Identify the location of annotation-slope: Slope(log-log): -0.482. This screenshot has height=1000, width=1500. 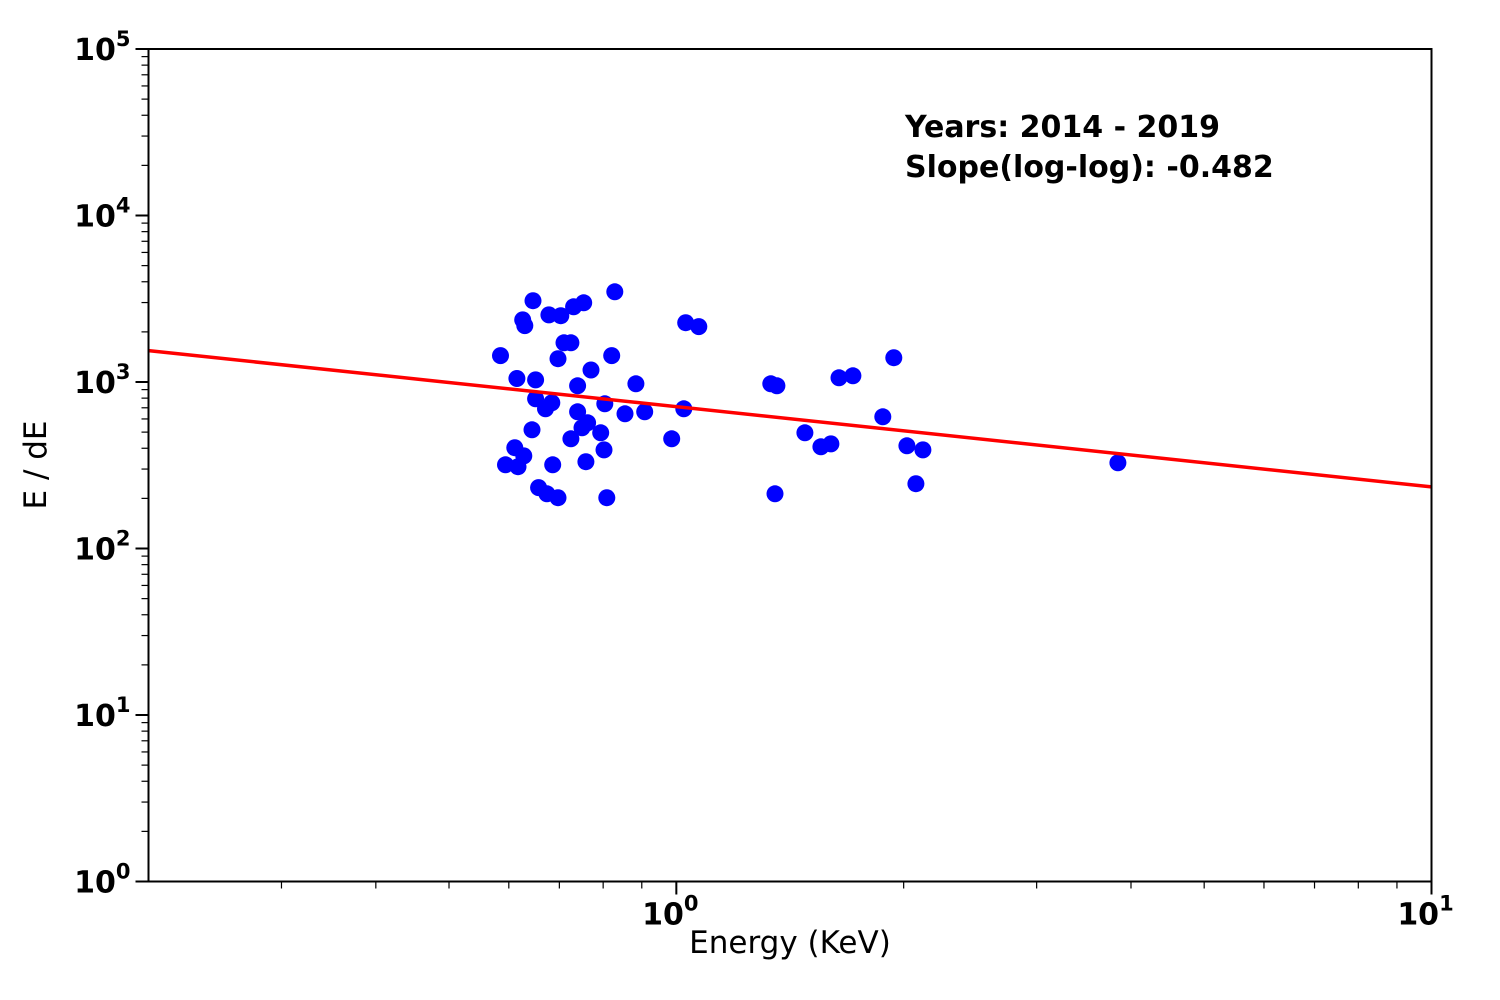
(1089, 167).